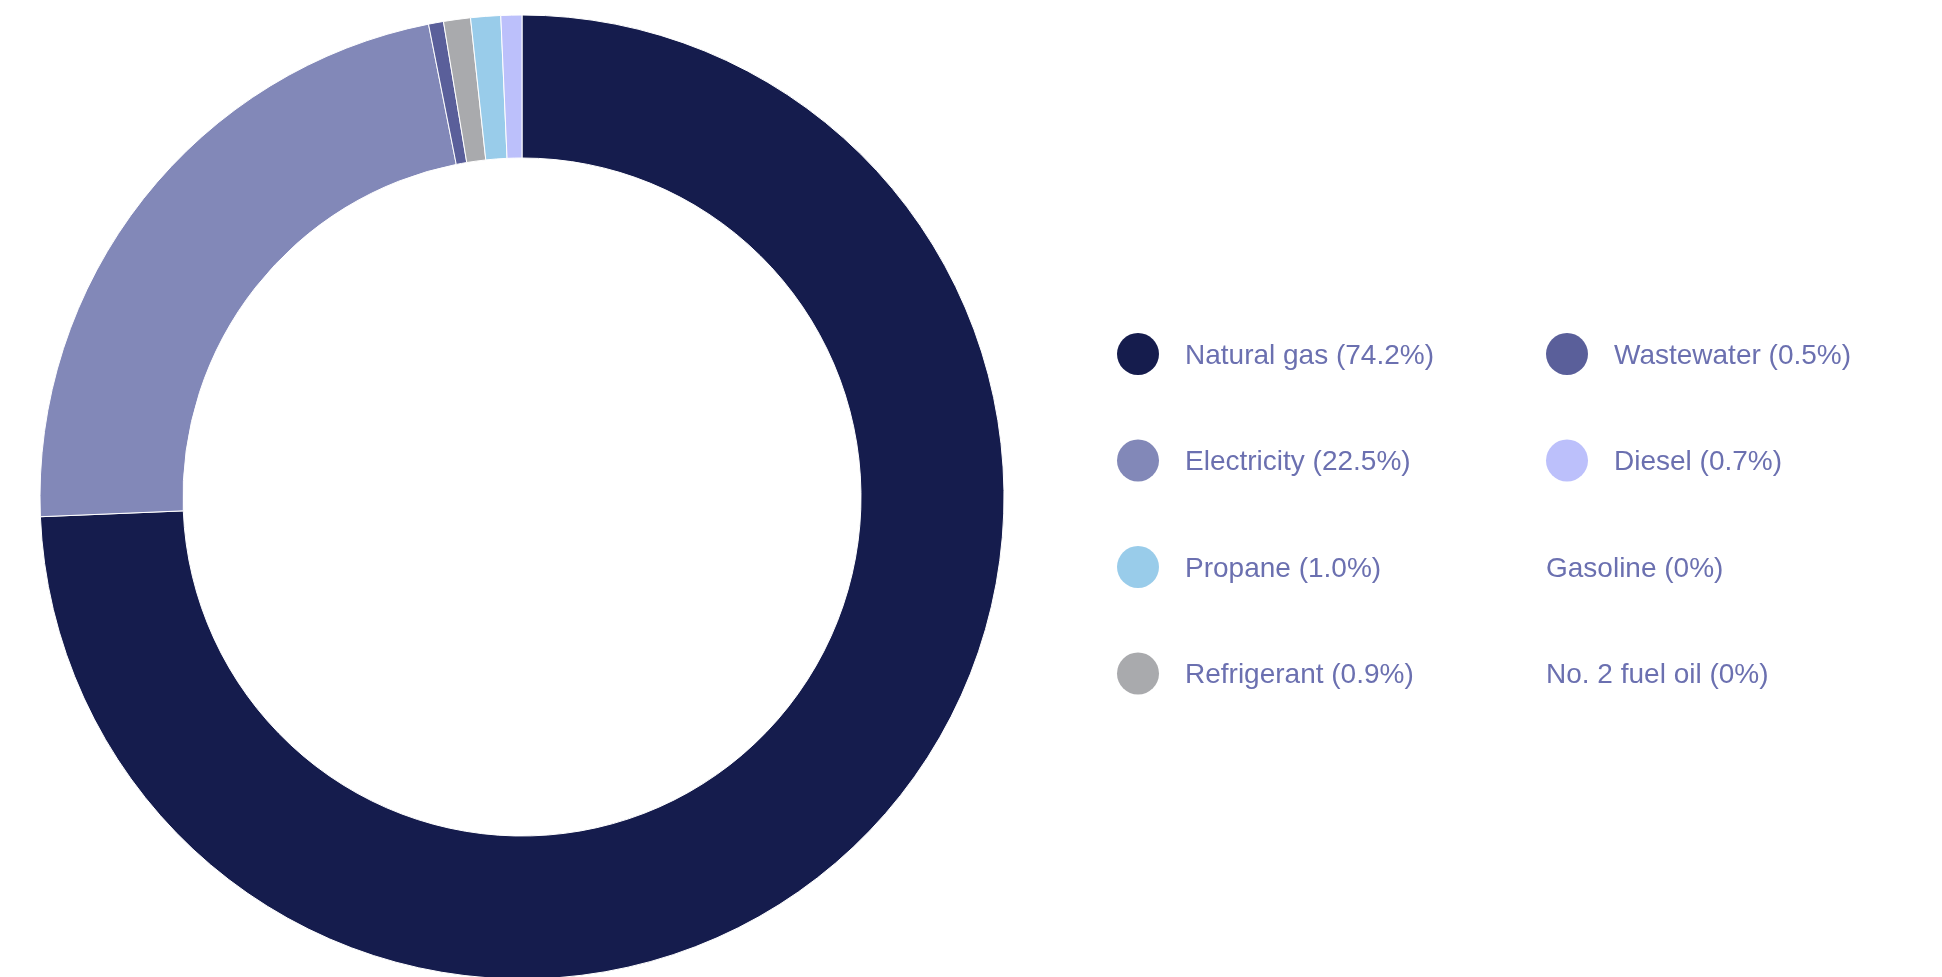 Image resolution: width=1942 pixels, height=977 pixels. Describe the element at coordinates (1310, 354) in the screenshot. I see `legend-label: Natural gas (74.2%)` at that location.